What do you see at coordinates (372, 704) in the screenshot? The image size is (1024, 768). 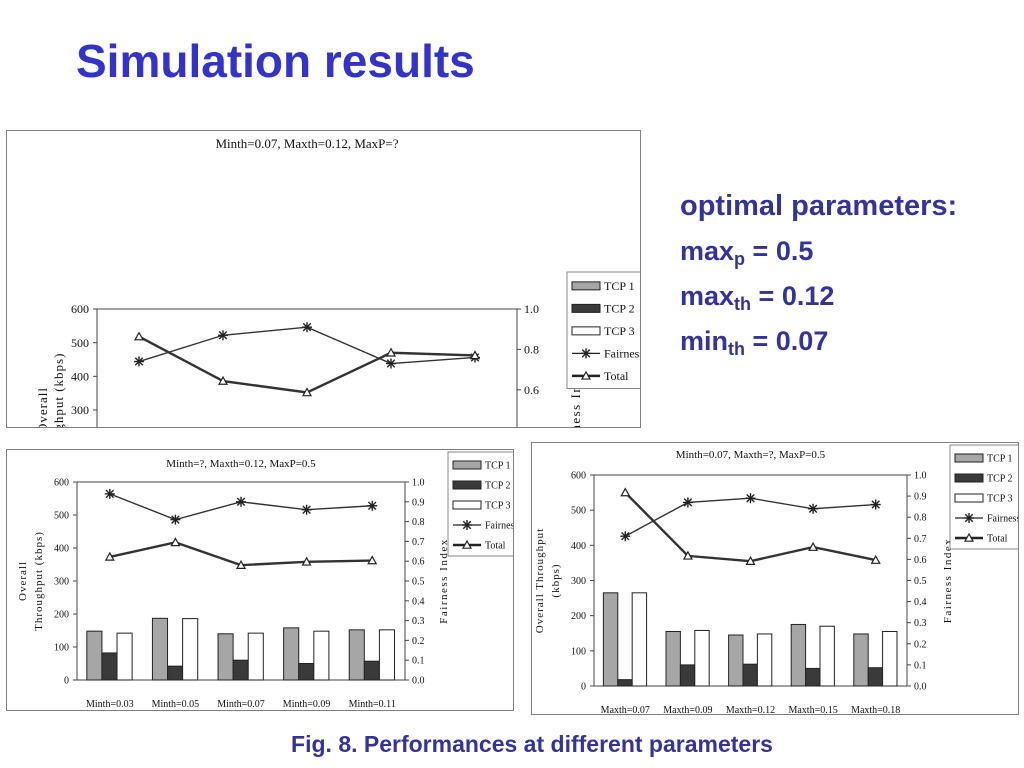 I see `x-tick-label: Minth=0.11` at bounding box center [372, 704].